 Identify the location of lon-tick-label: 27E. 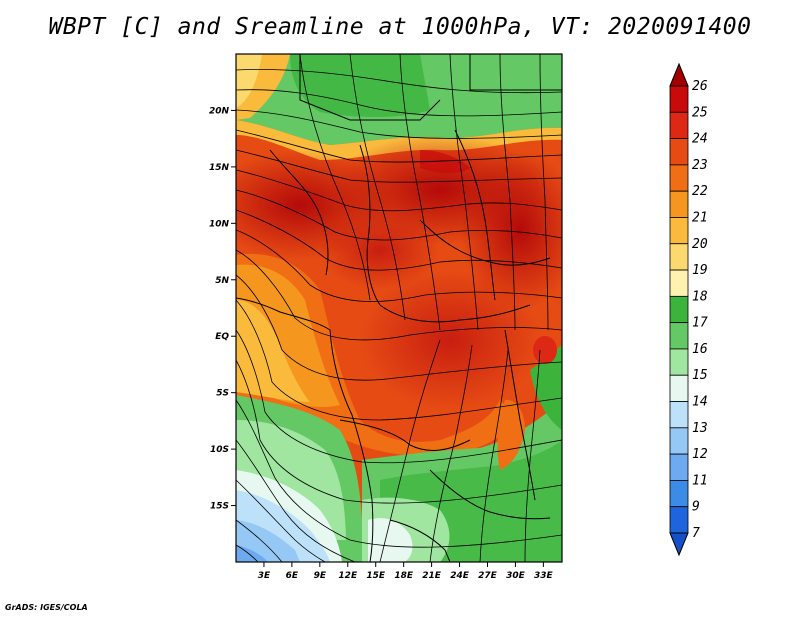
(488, 576).